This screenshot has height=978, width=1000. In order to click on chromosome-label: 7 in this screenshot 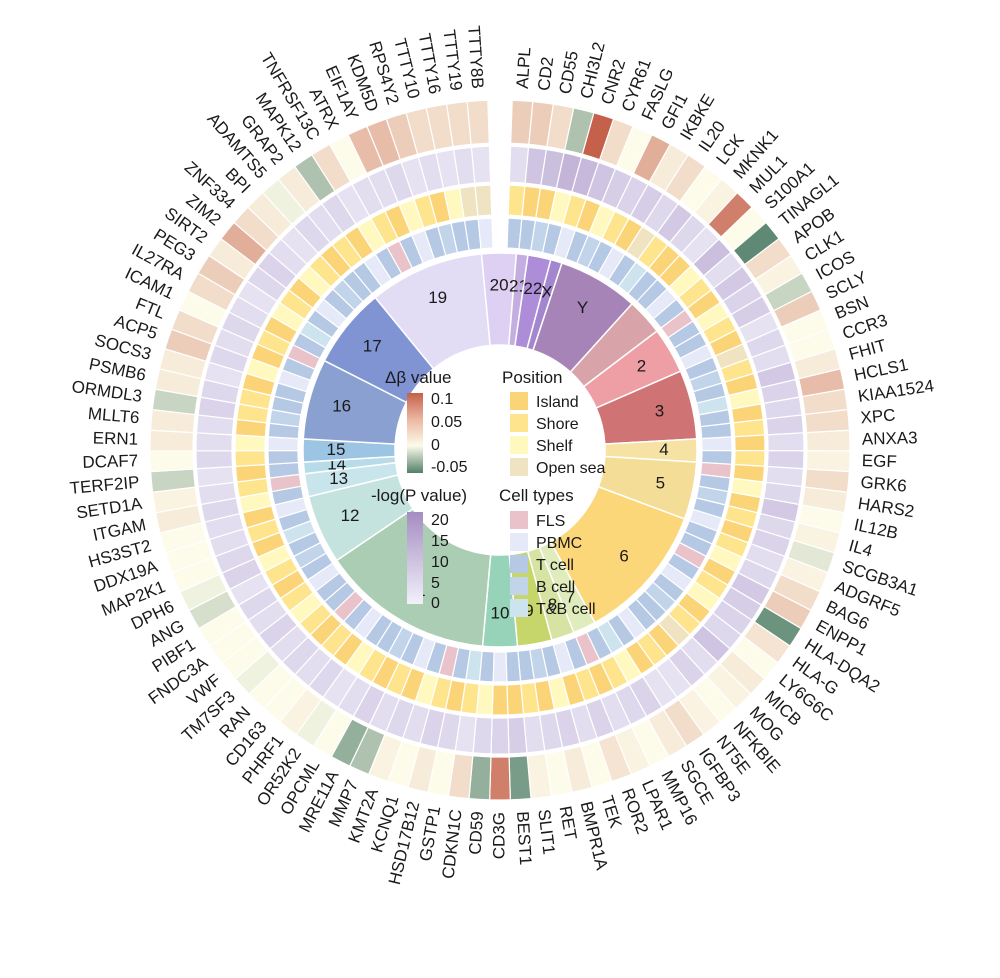, I will do `click(570, 597)`.